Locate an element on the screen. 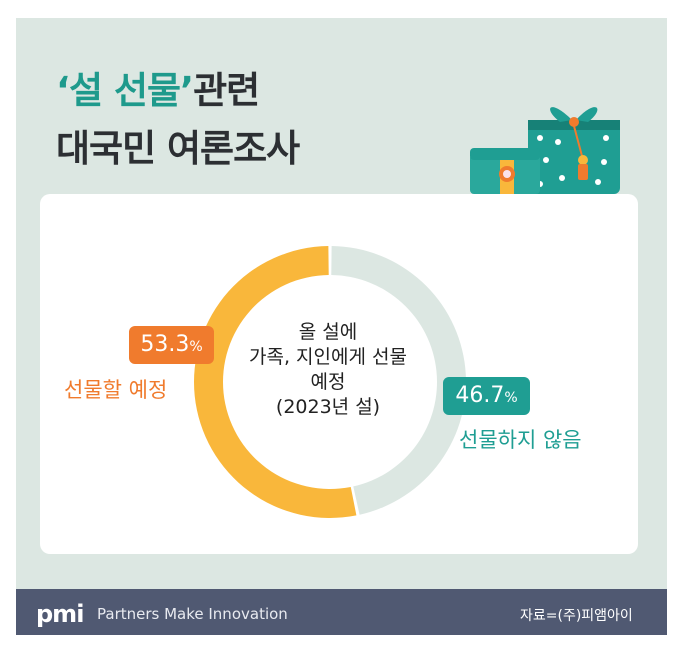 This screenshot has width=680, height=648. unit-label-no-gift: % is located at coordinates (511, 398).